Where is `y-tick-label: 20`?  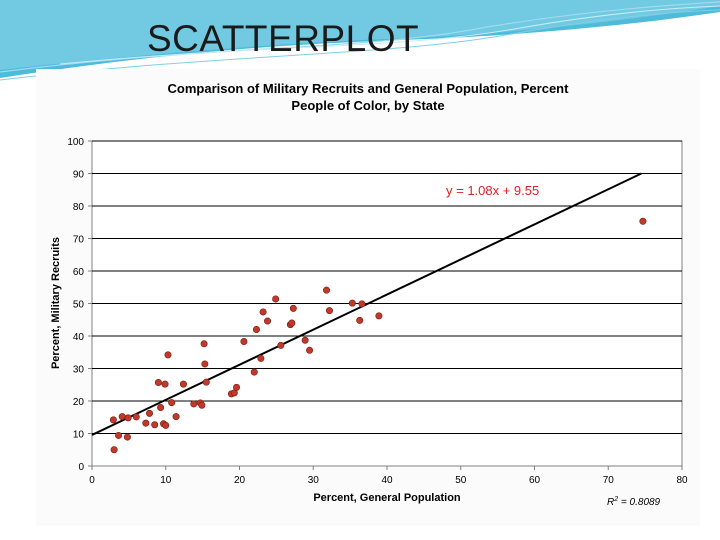 y-tick-label: 20 is located at coordinates (79, 402).